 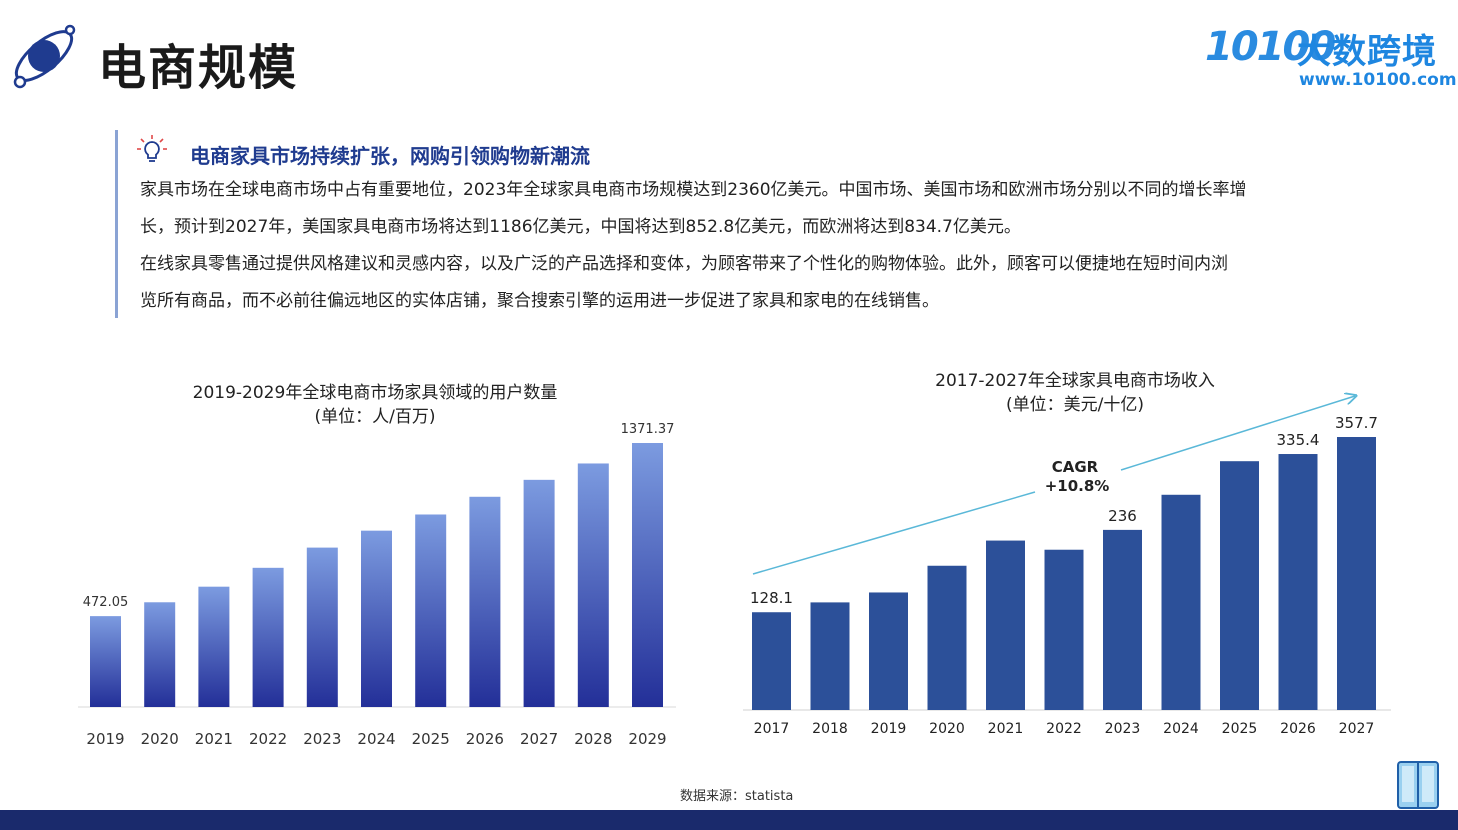 I want to click on chart2-tick-label: 2018, so click(x=830, y=729).